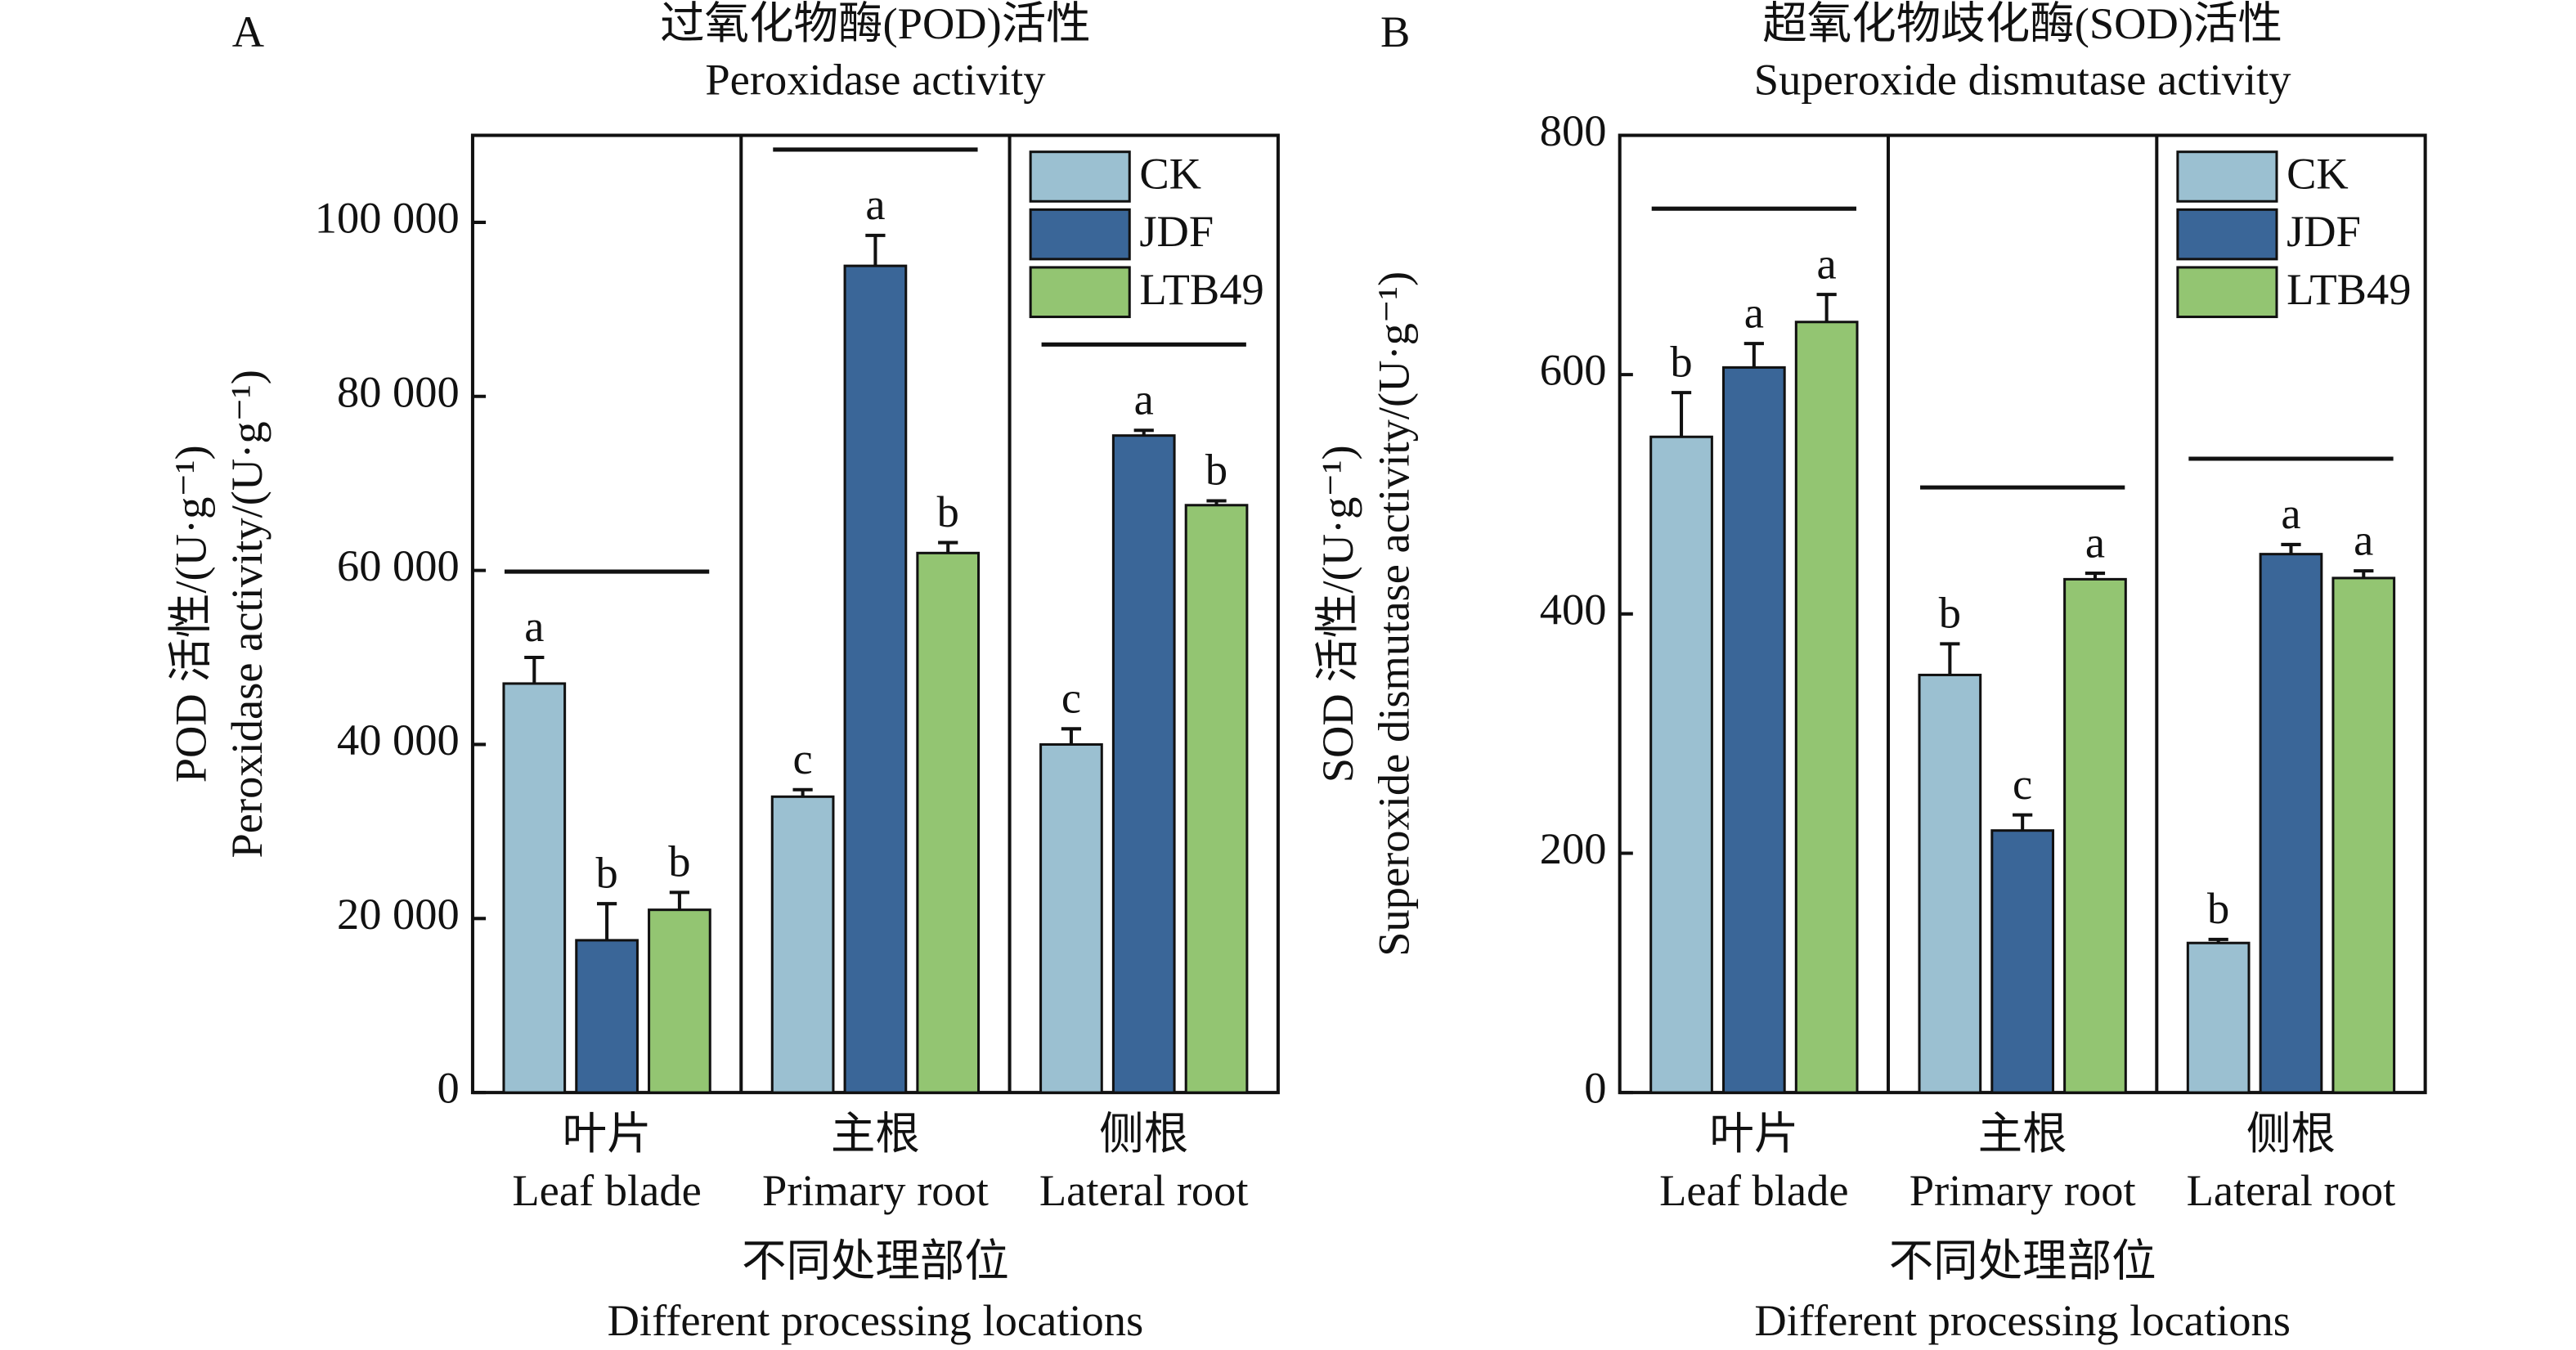  Describe the element at coordinates (247, 614) in the screenshot. I see `y-axis-label: Peroxidase activity/(U·g⁻¹)` at that location.